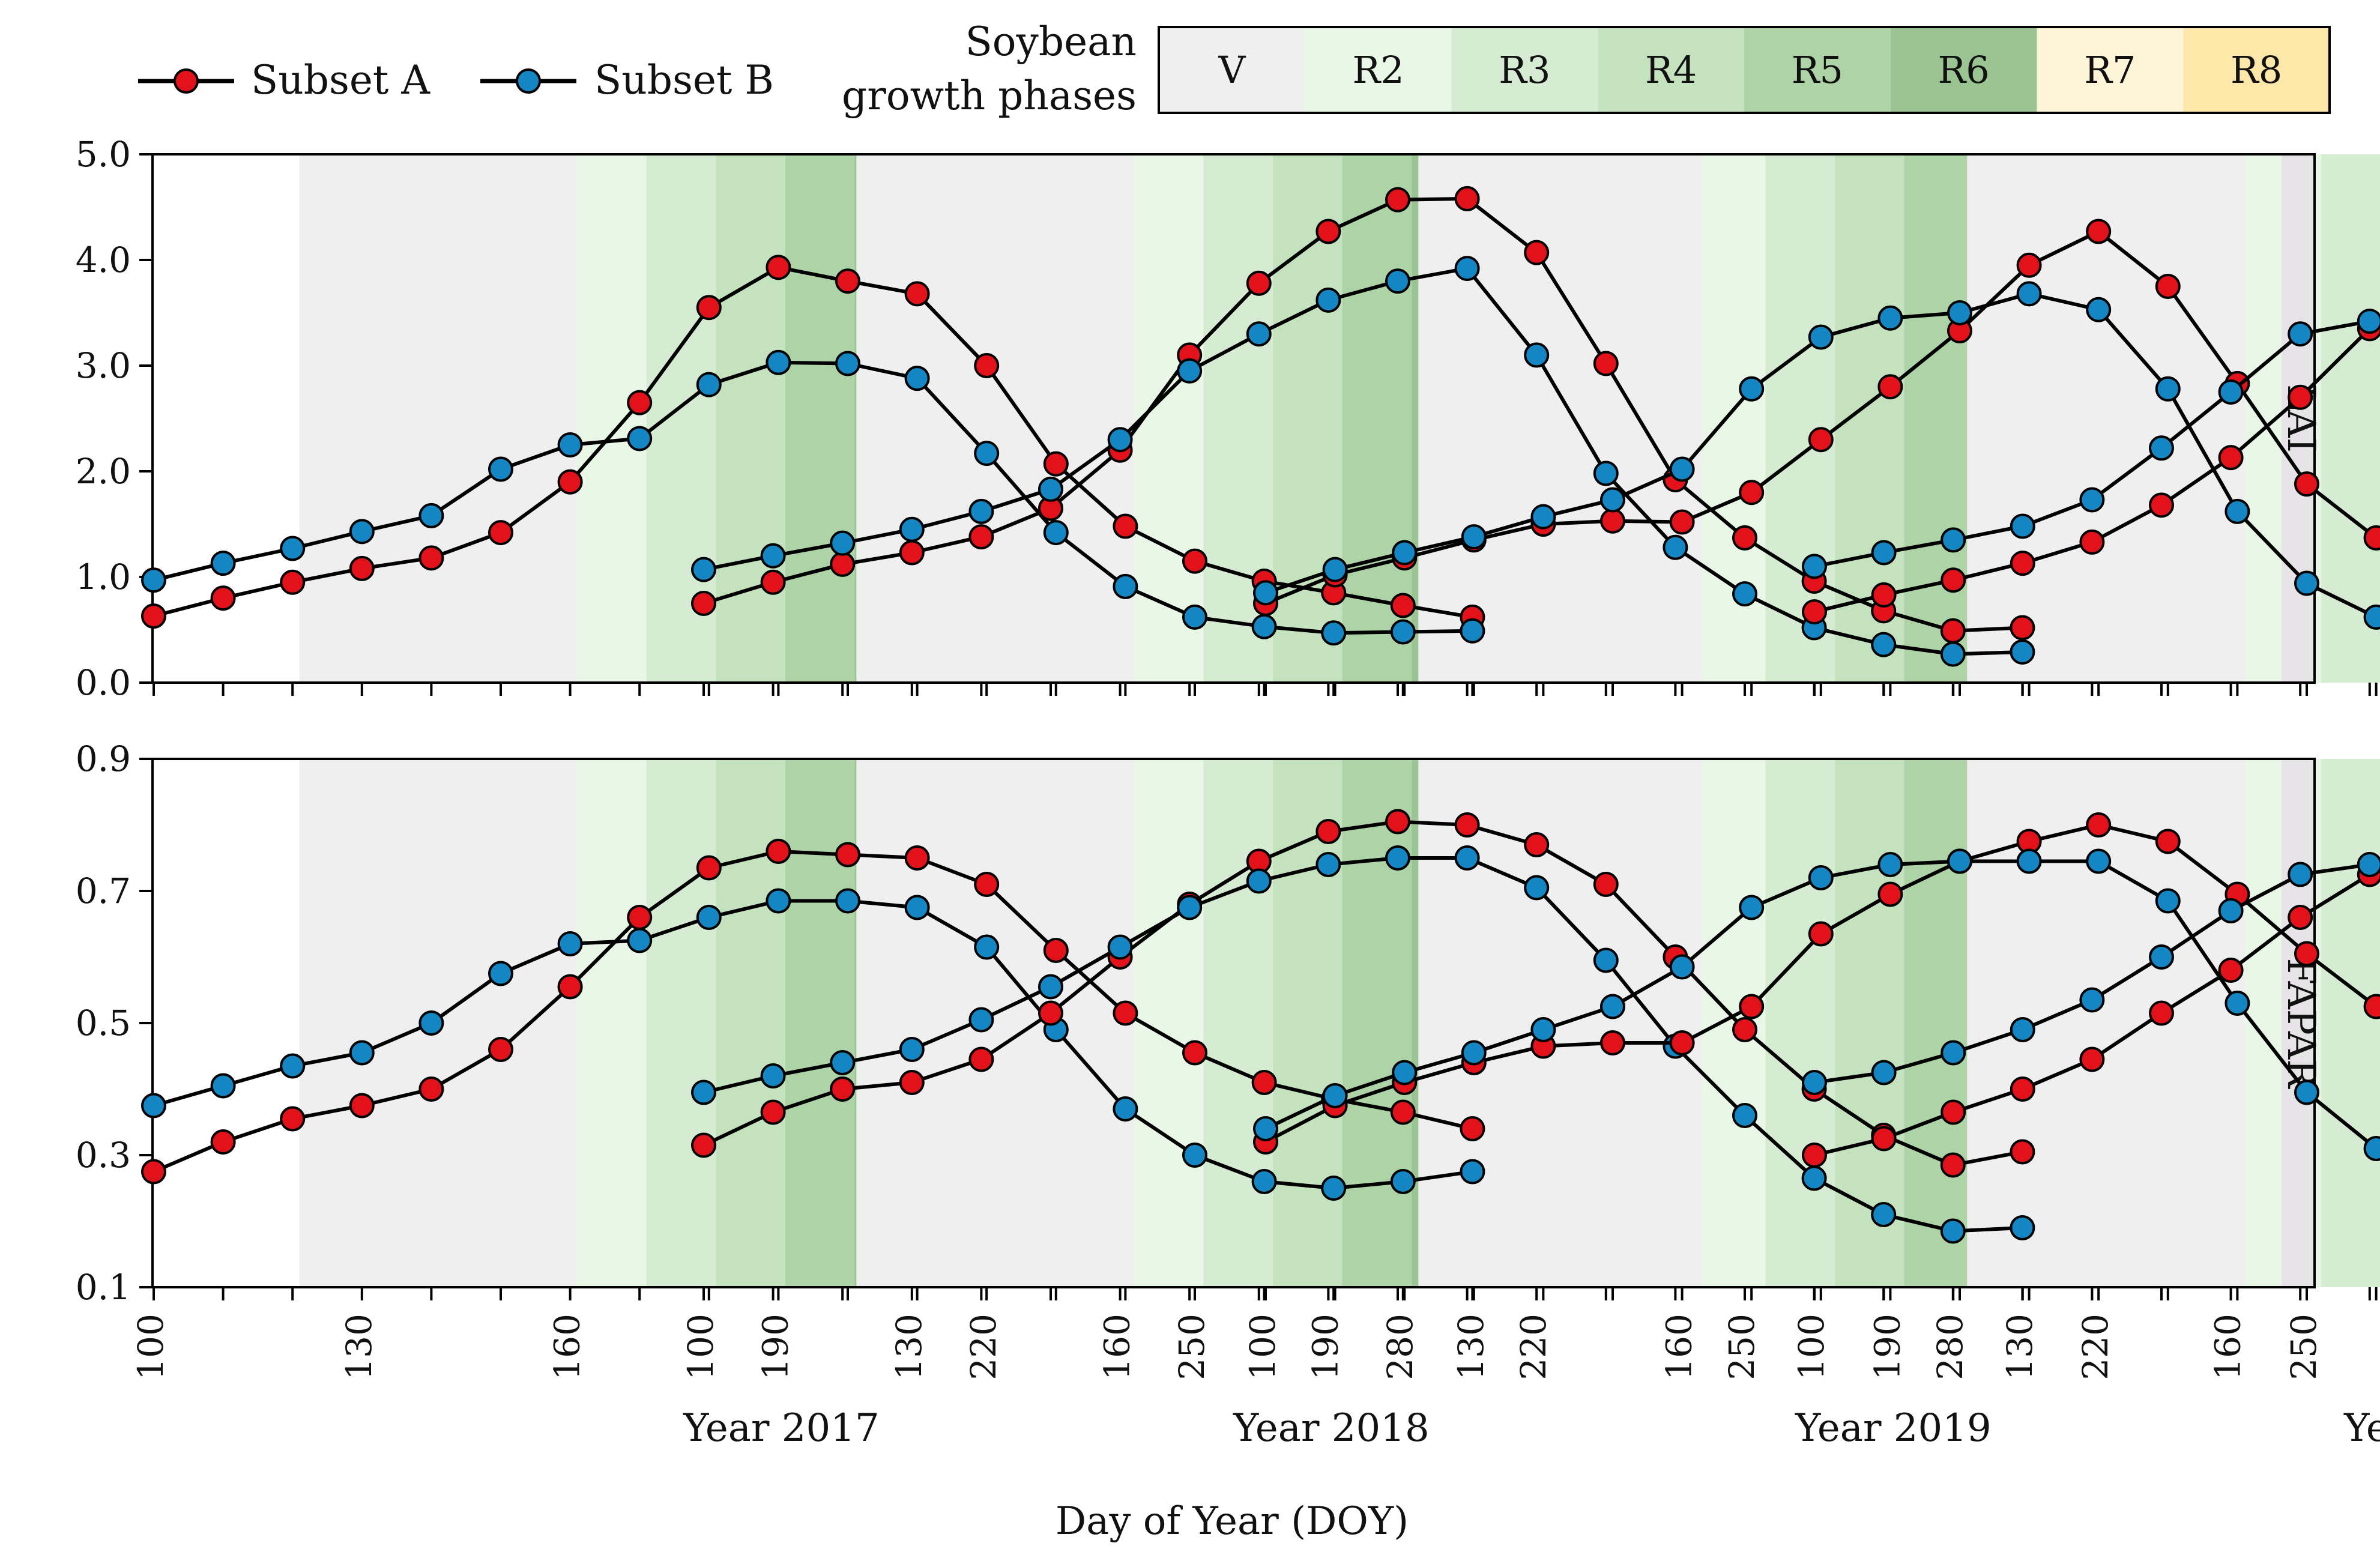  Describe the element at coordinates (1471, 1347) in the screenshot. I see `x-tick-label: 130` at that location.